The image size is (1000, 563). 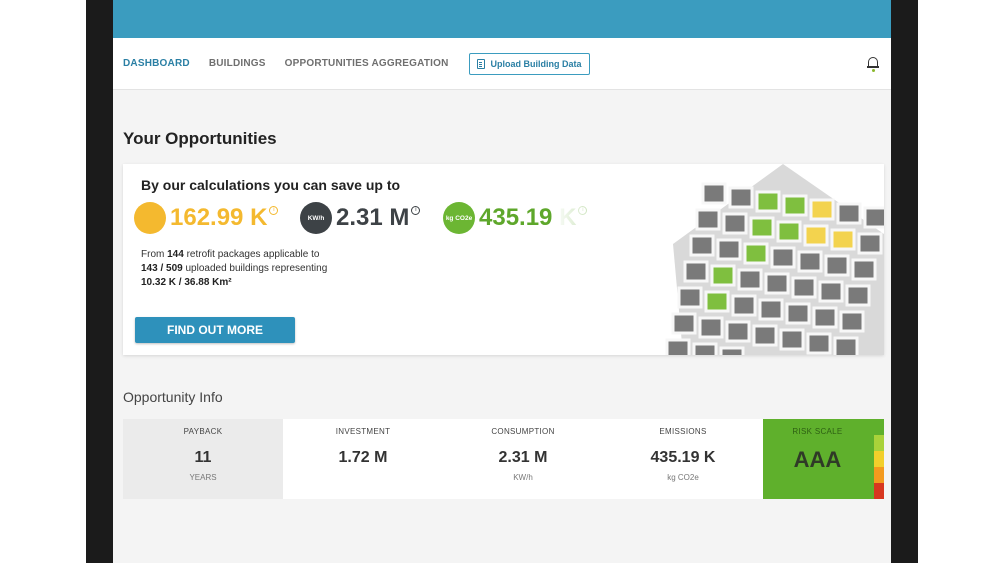 What do you see at coordinates (718, 259) in the screenshot?
I see `building-illustration` at bounding box center [718, 259].